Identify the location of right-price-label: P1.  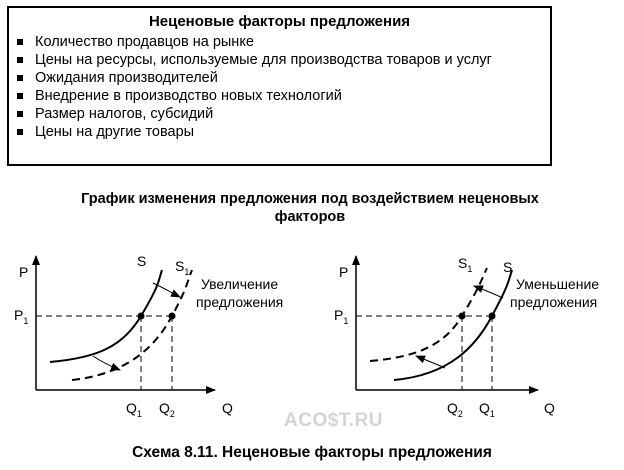
(341, 316).